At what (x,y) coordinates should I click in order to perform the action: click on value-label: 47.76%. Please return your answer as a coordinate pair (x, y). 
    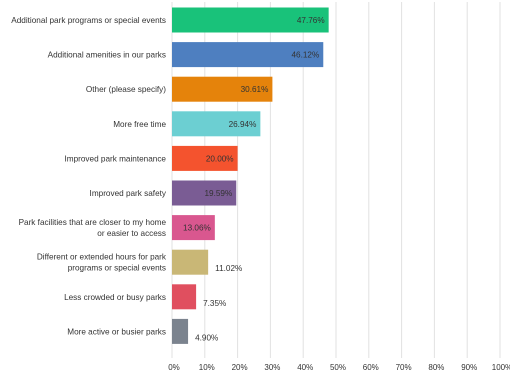
    Looking at the image, I should click on (311, 20).